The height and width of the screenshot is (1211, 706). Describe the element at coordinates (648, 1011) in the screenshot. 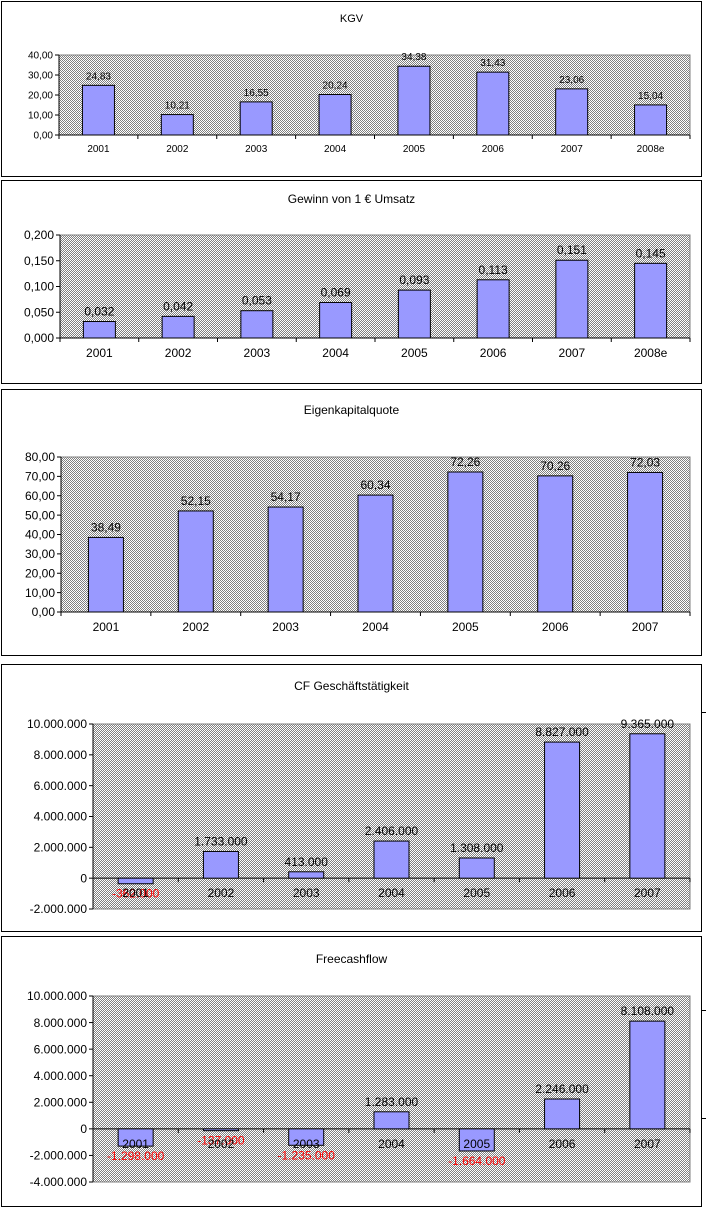

I see `data-label: 8.108.000` at that location.